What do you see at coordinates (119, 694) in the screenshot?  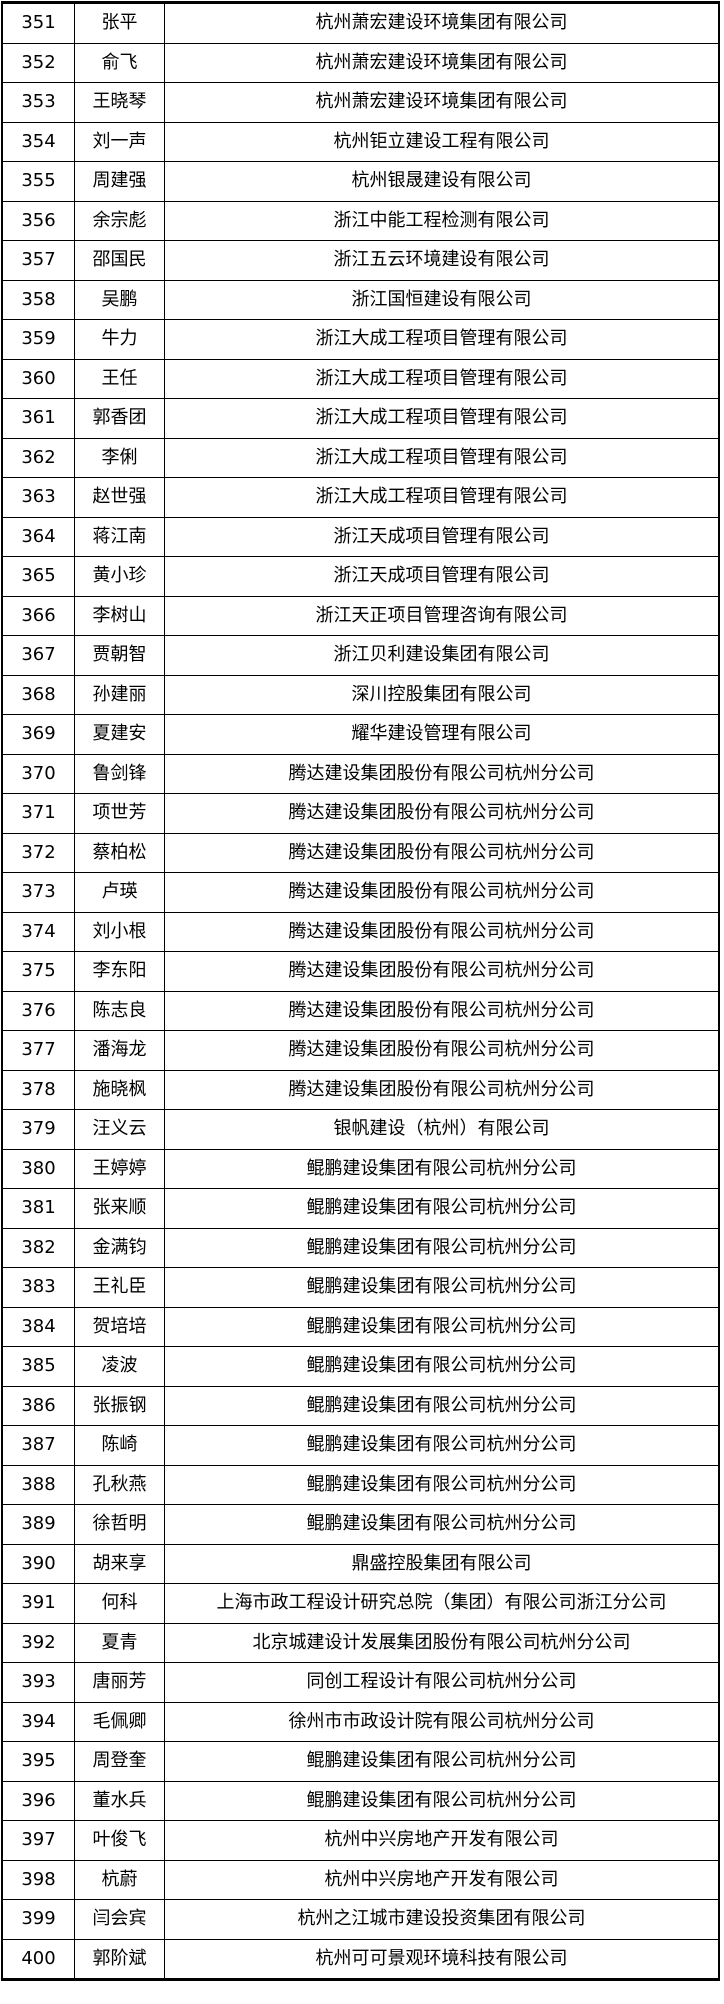 I see `person-name-cell: 孙建丽` at bounding box center [119, 694].